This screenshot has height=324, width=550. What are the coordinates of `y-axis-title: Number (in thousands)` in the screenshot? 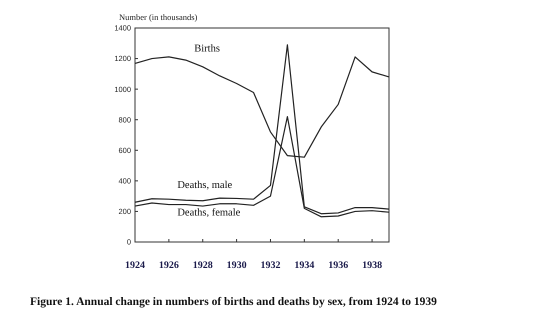 It's located at (158, 17).